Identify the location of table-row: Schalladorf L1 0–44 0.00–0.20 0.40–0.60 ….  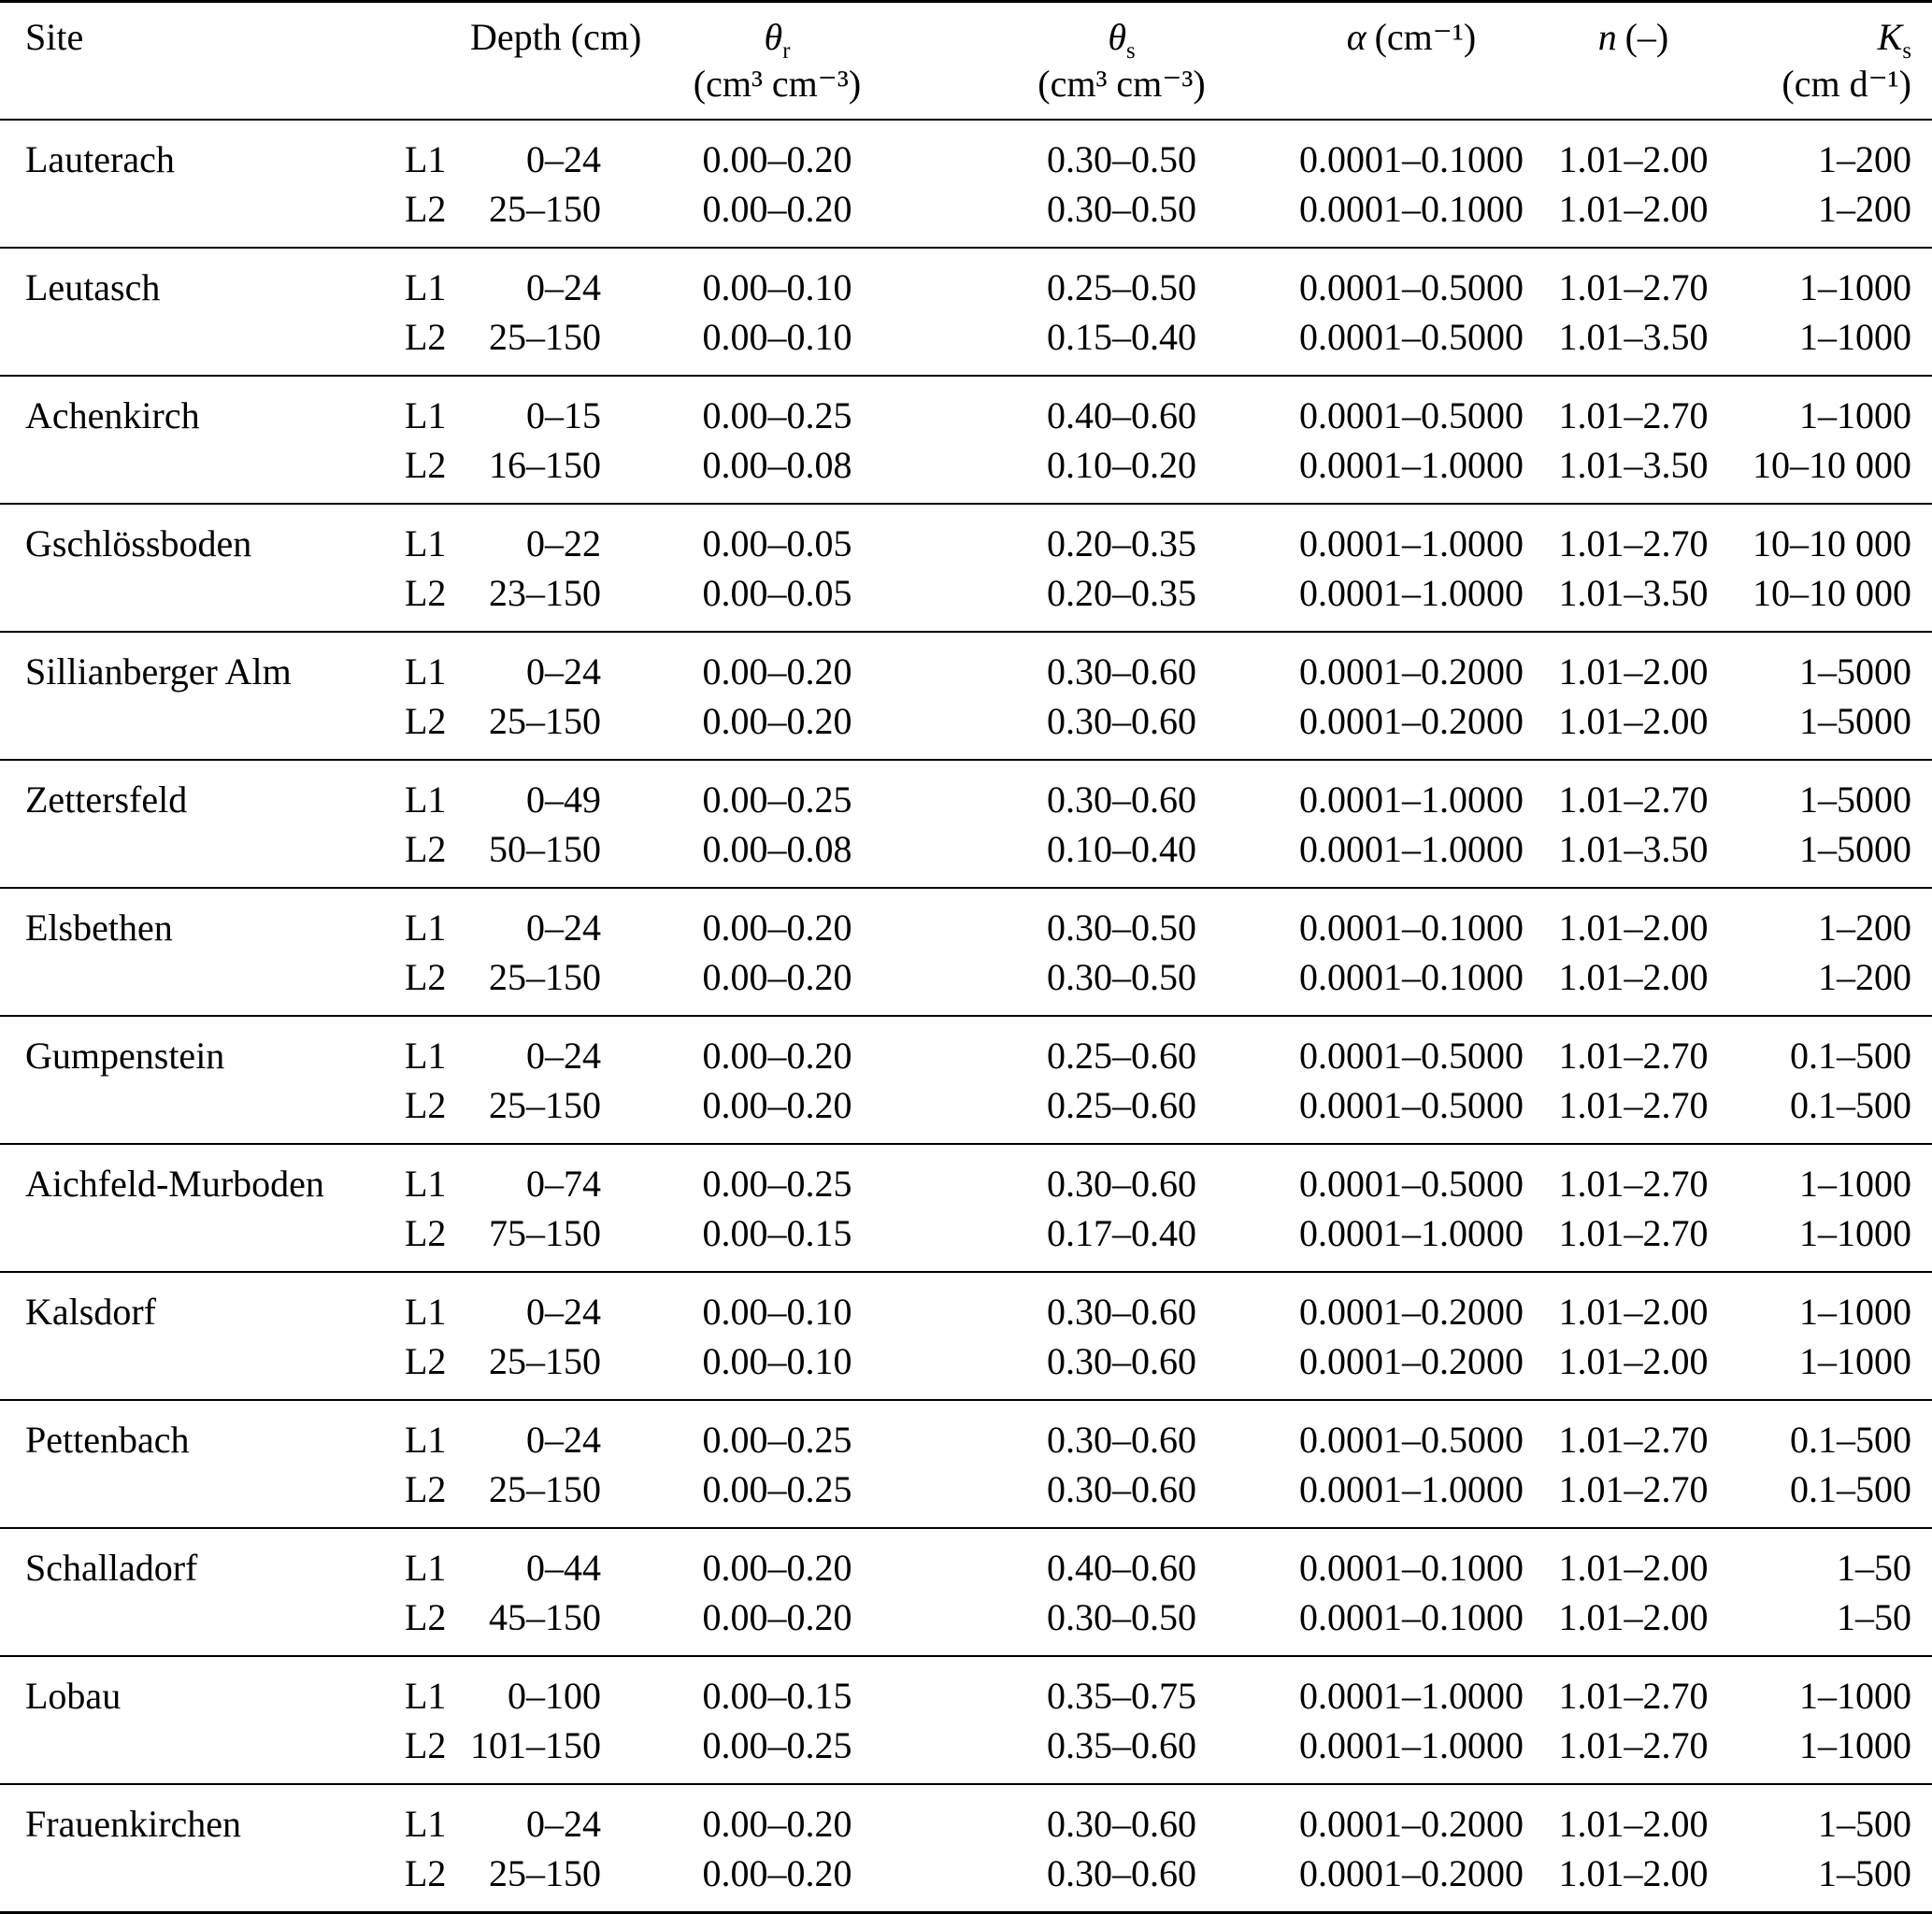
(966, 1560).